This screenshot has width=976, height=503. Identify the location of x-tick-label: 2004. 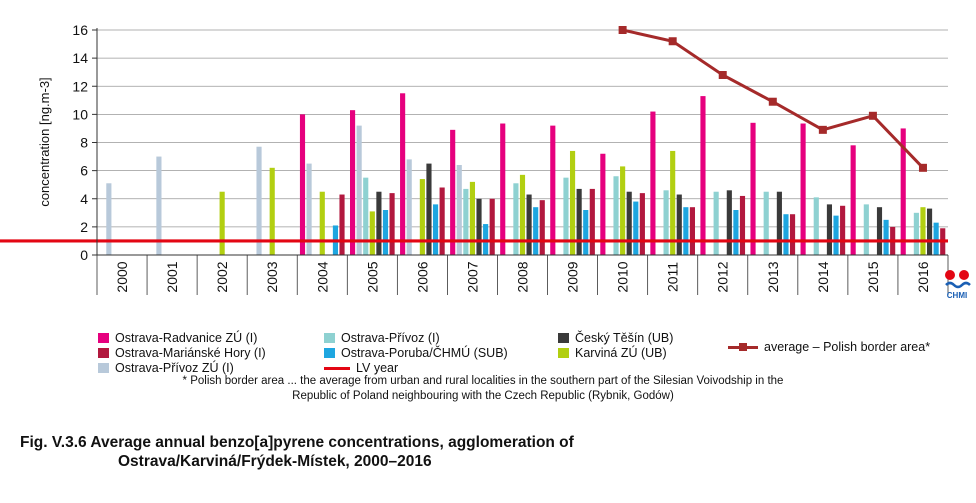
(322, 276).